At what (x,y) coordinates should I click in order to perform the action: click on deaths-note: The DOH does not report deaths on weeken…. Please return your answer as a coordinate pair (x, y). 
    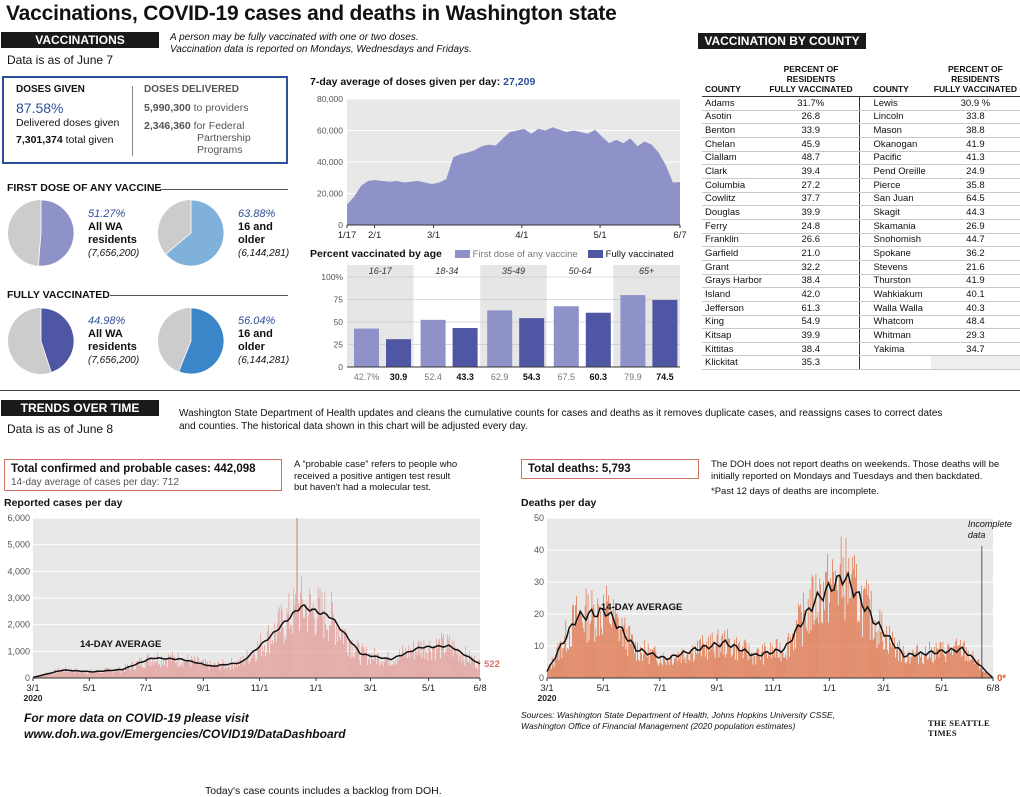
    Looking at the image, I should click on (855, 478).